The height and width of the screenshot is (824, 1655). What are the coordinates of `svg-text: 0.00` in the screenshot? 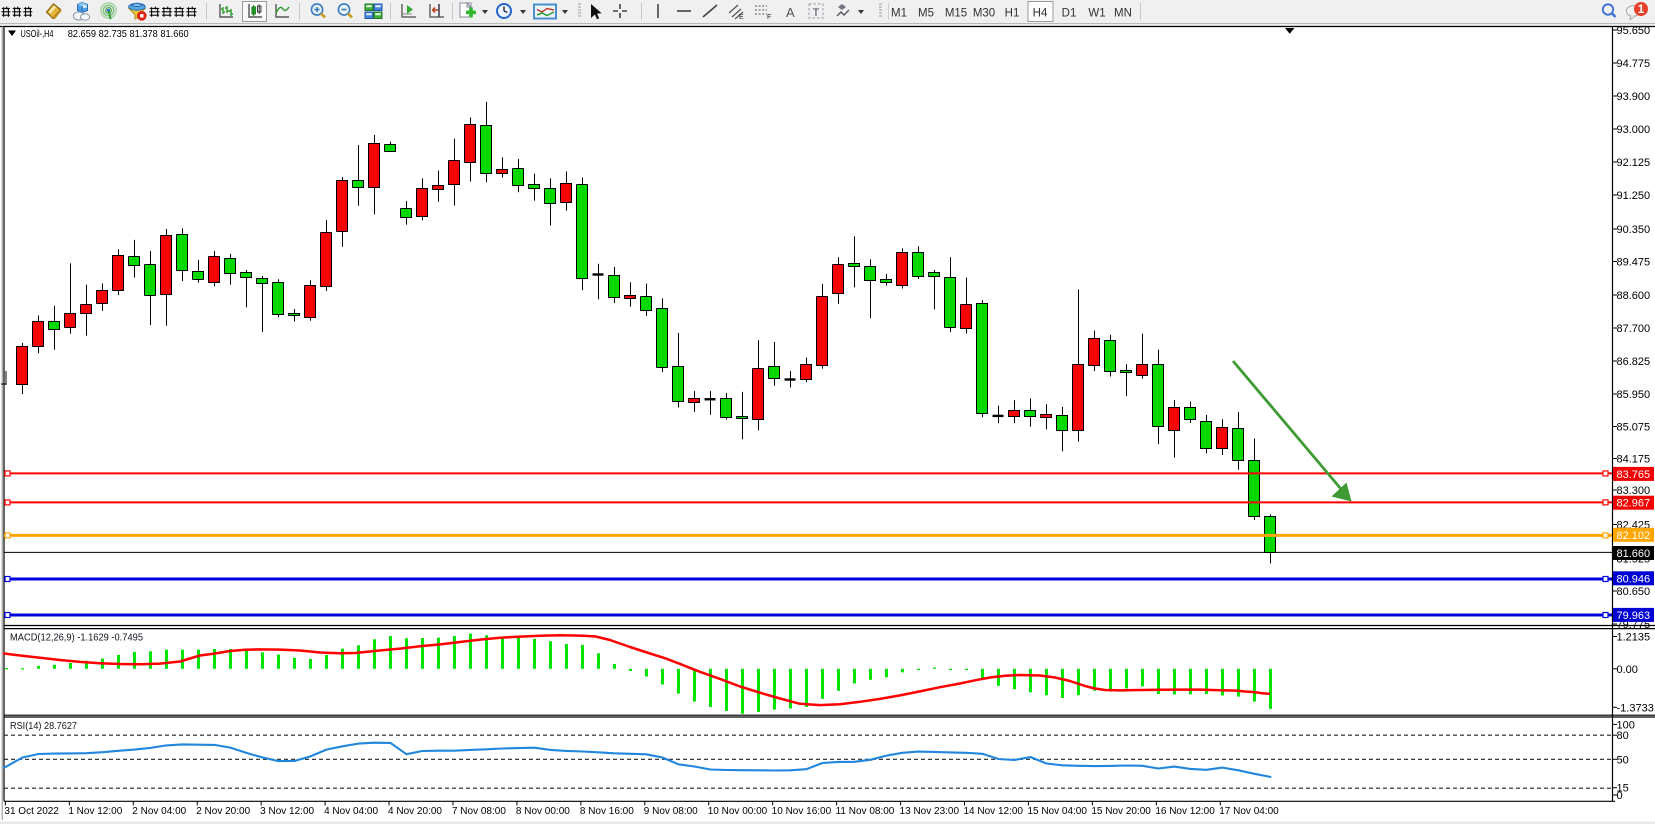 It's located at (1627, 670).